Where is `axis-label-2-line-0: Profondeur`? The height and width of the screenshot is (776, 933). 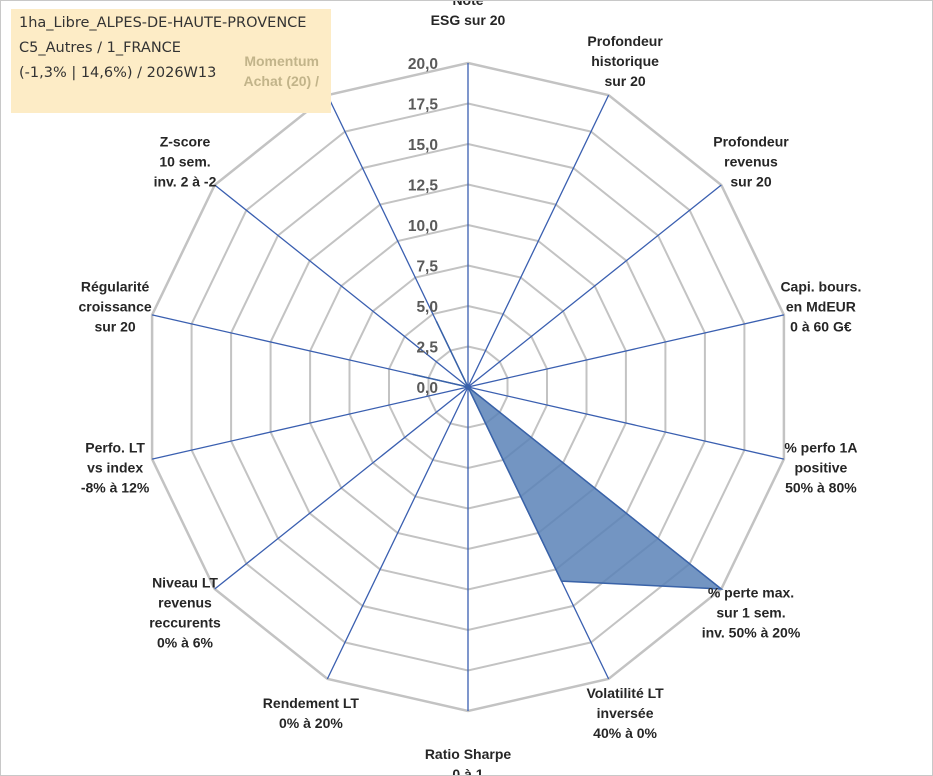
axis-label-2-line-0: Profondeur is located at coordinates (751, 141).